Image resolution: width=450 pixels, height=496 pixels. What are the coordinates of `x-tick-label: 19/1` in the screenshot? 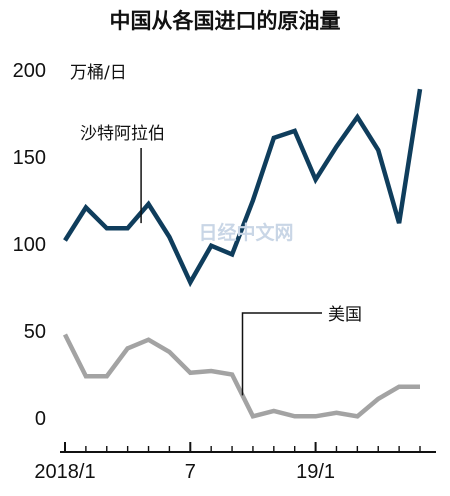 It's located at (315, 472).